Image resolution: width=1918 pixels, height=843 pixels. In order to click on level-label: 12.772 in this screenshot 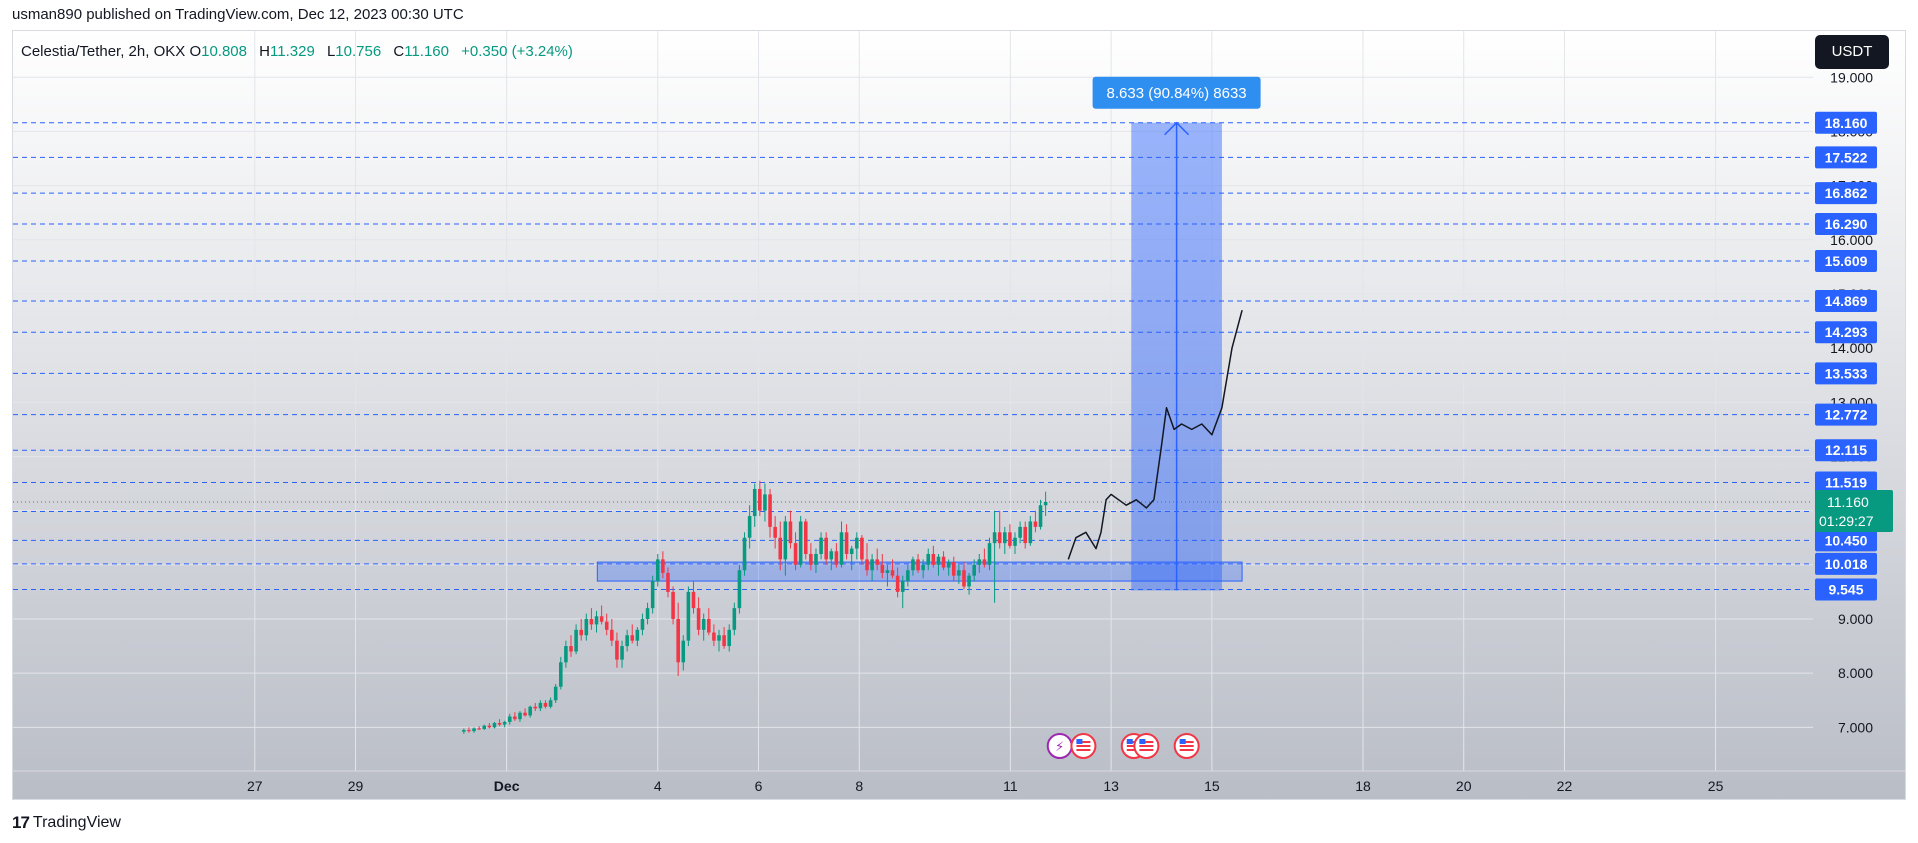, I will do `click(1846, 415)`.